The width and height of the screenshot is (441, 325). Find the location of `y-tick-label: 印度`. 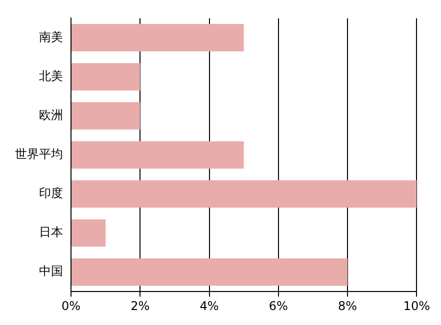

y-tick-label: 印度 is located at coordinates (51, 193).